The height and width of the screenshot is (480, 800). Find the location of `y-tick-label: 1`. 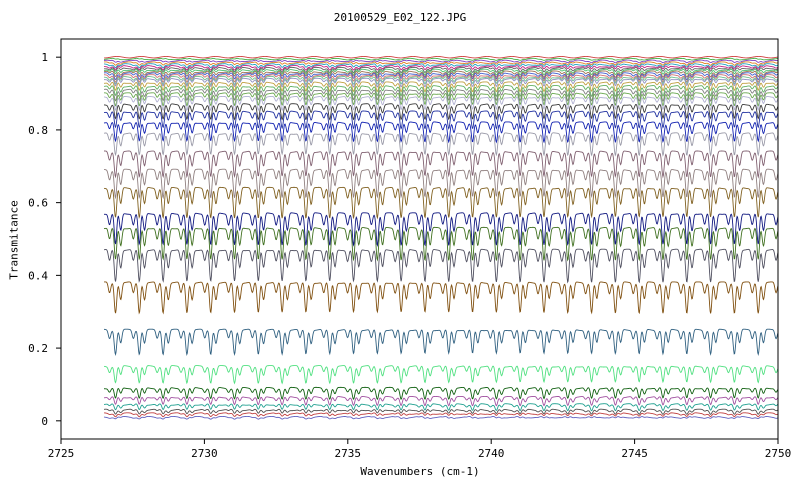

y-tick-label: 1 is located at coordinates (44, 57).